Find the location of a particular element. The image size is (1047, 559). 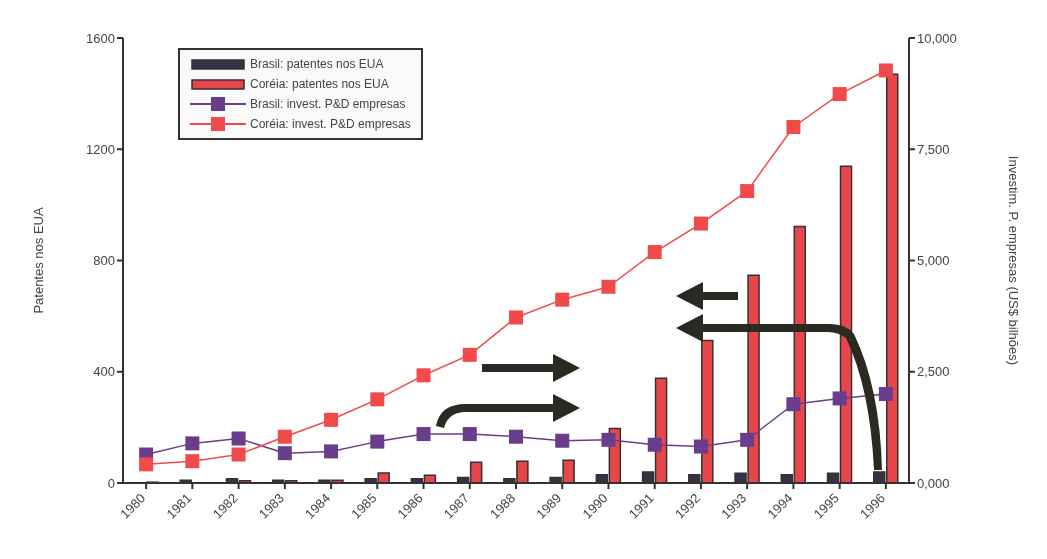

legend-label: Brasil: invest. P&D empresas is located at coordinates (328, 104).